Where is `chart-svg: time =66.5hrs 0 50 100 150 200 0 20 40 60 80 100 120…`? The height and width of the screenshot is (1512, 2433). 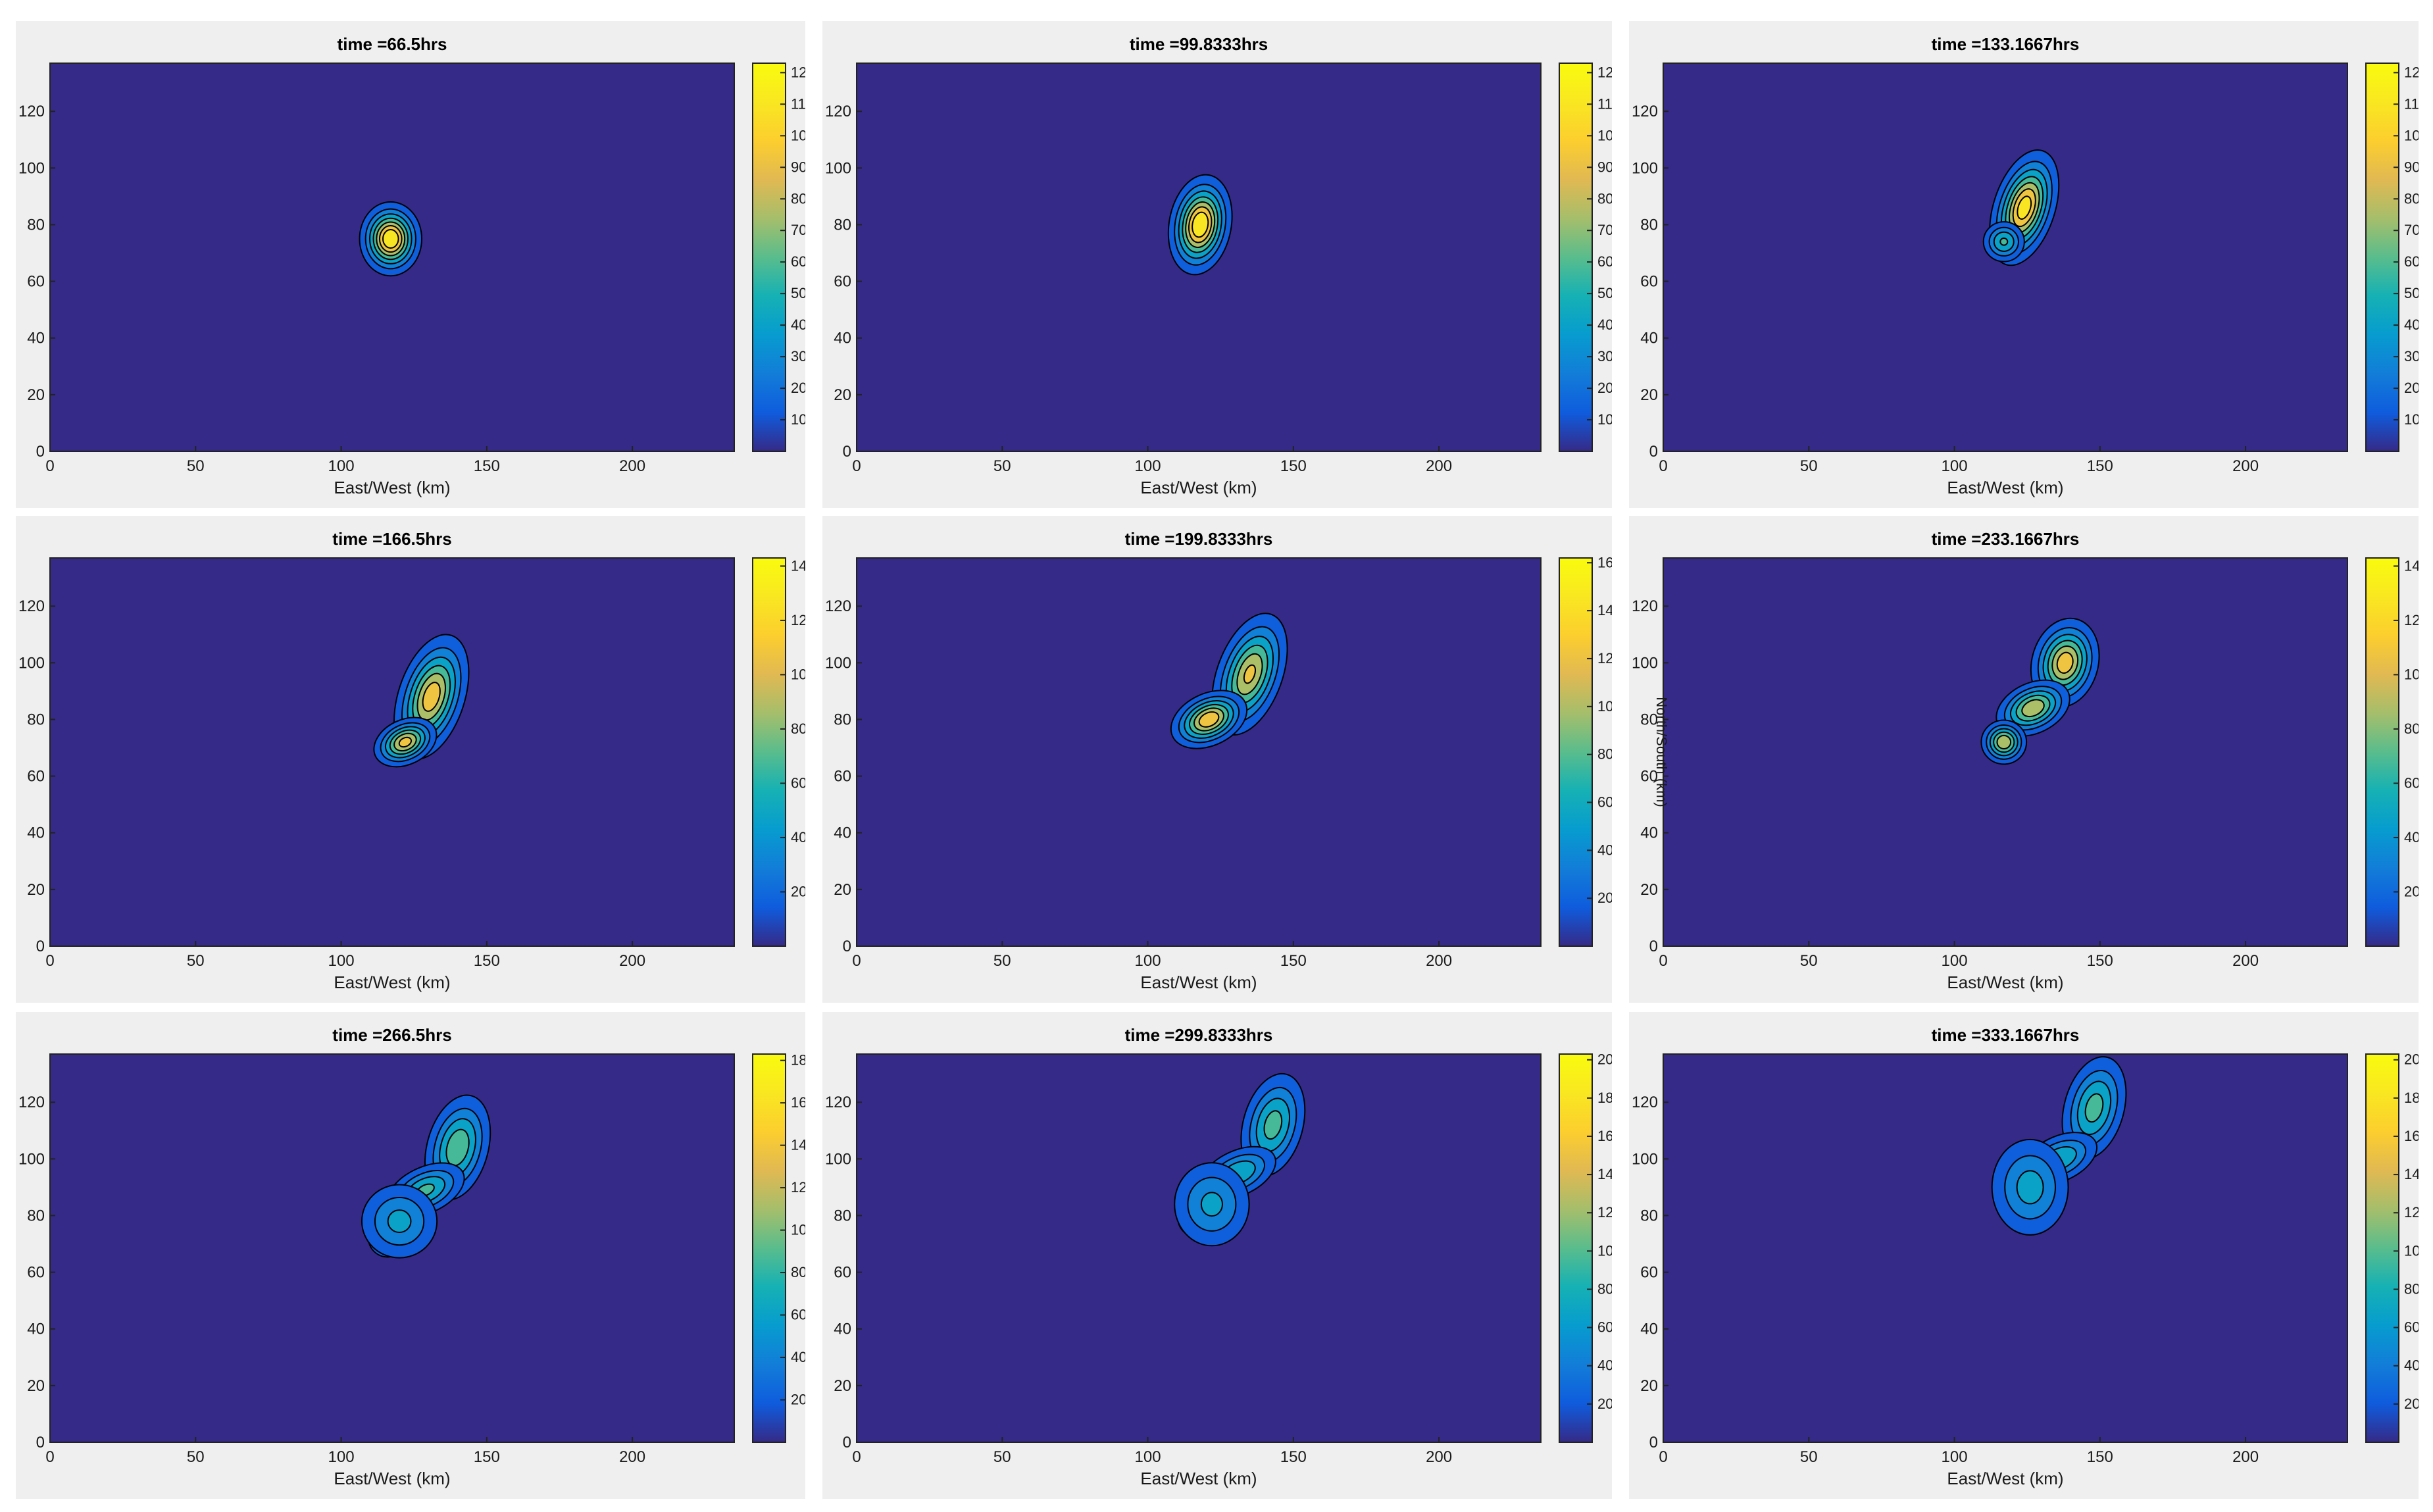
chart-svg: time =66.5hrs 0 50 100 150 200 0 20 40 60 80 100 120… is located at coordinates (411, 265).